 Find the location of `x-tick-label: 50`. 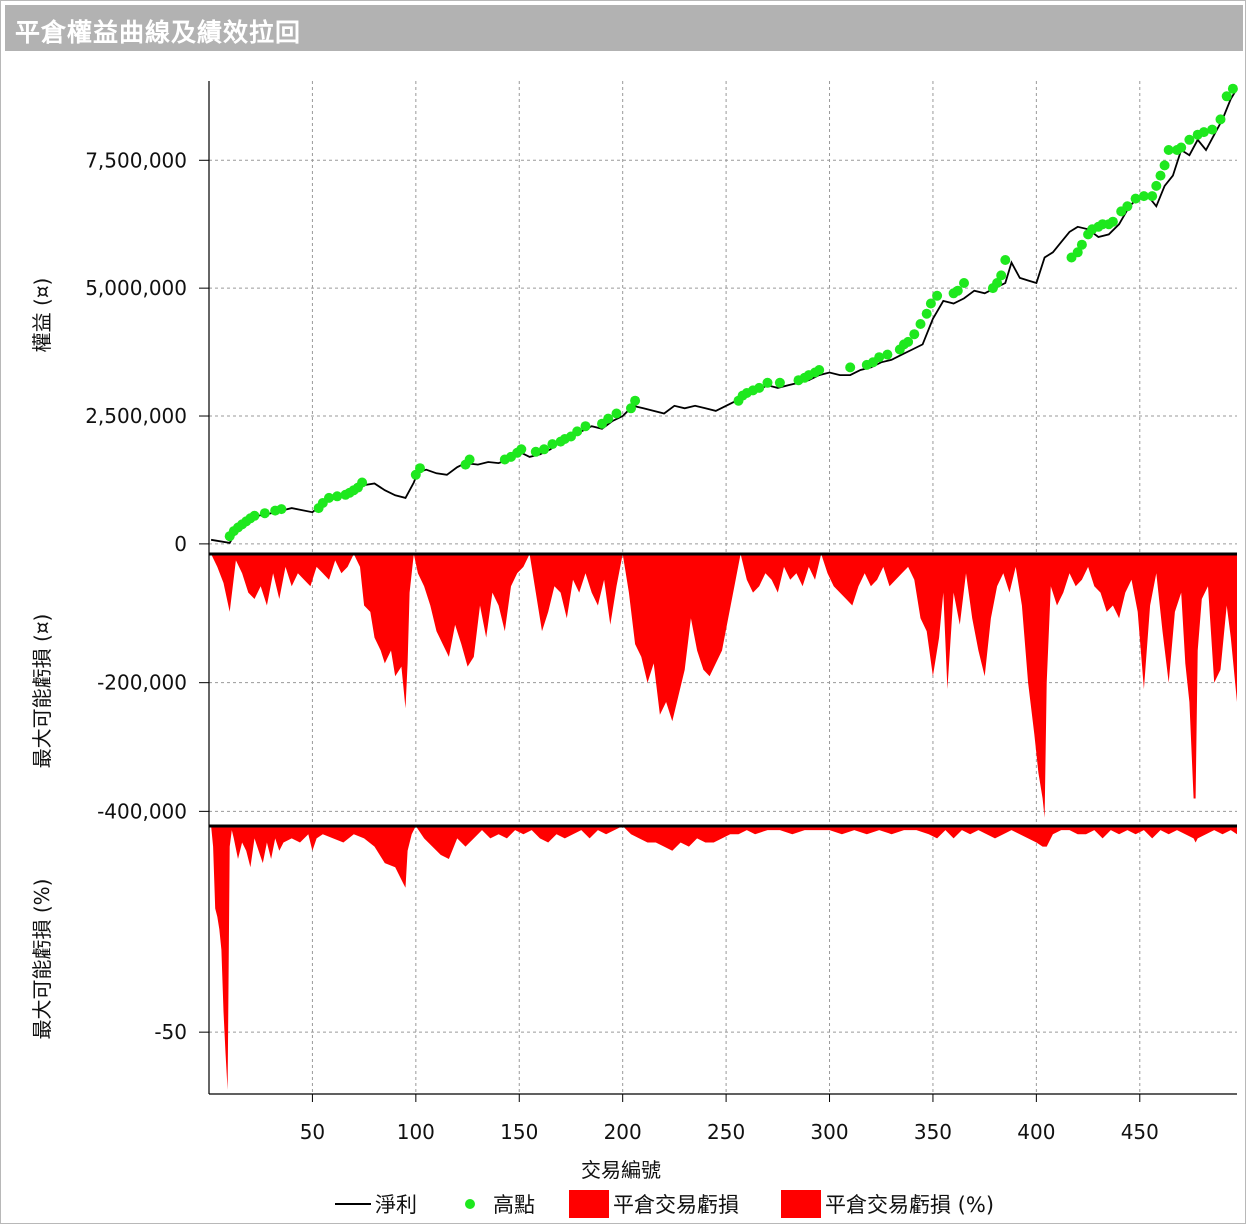

x-tick-label: 50 is located at coordinates (312, 1132).